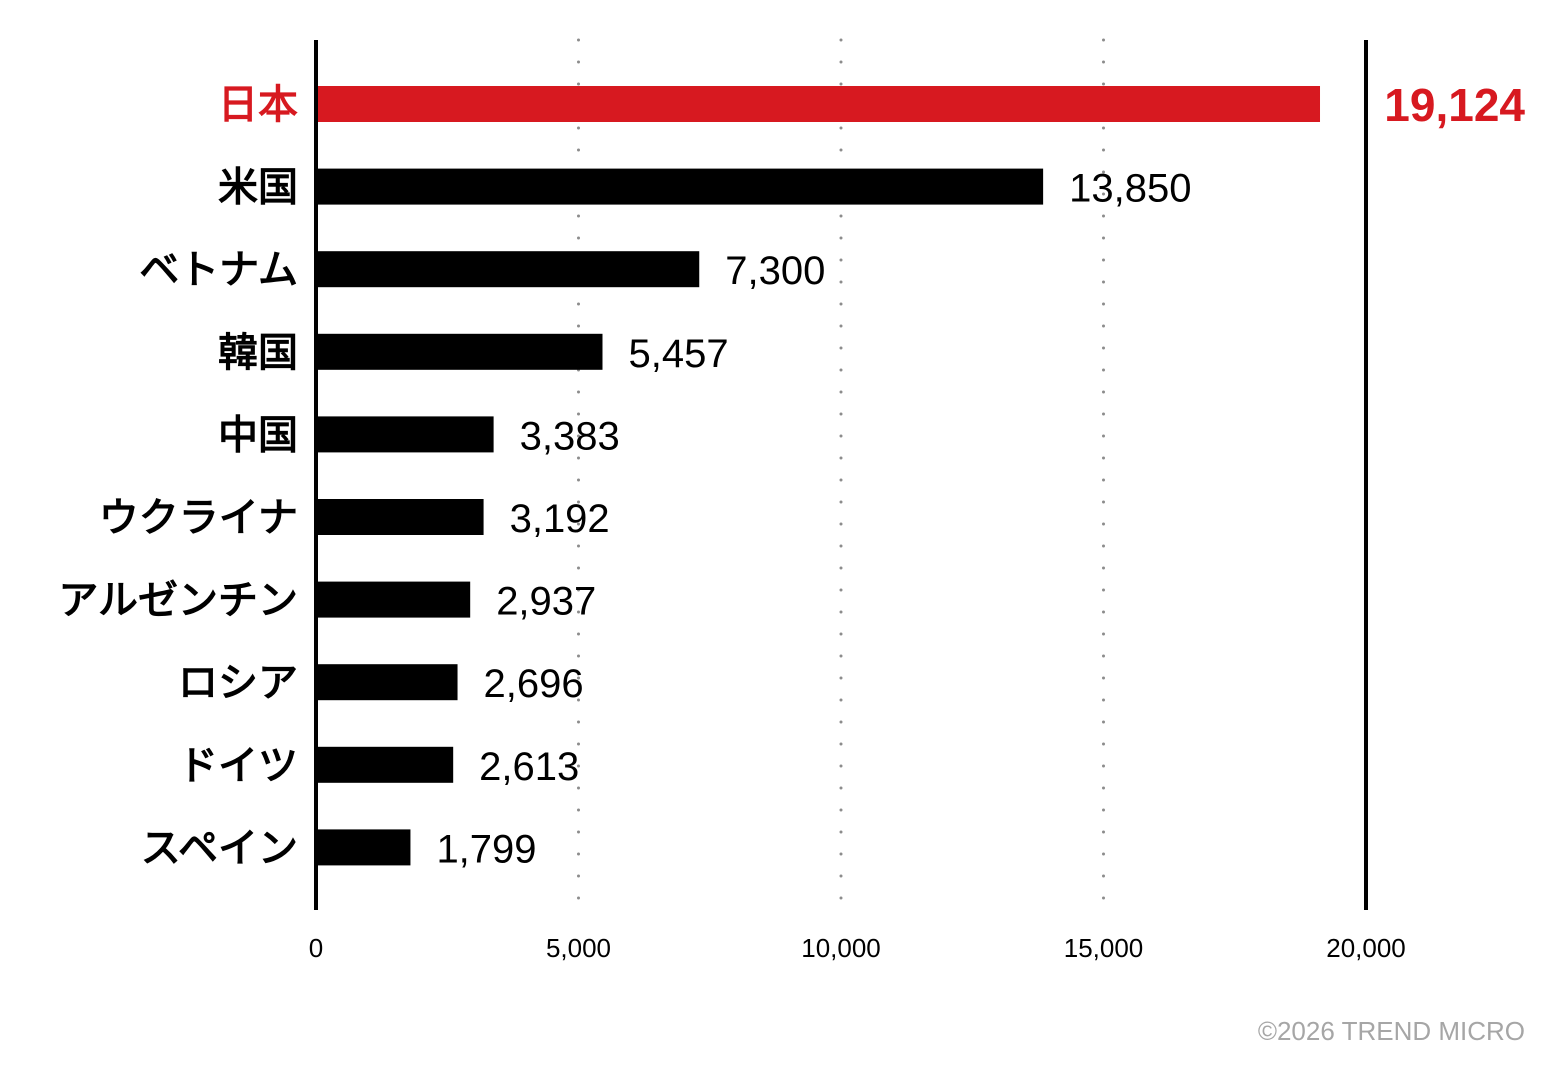 The height and width of the screenshot is (1084, 1567). What do you see at coordinates (678, 354) in the screenshot?
I see `value-label: 5,457` at bounding box center [678, 354].